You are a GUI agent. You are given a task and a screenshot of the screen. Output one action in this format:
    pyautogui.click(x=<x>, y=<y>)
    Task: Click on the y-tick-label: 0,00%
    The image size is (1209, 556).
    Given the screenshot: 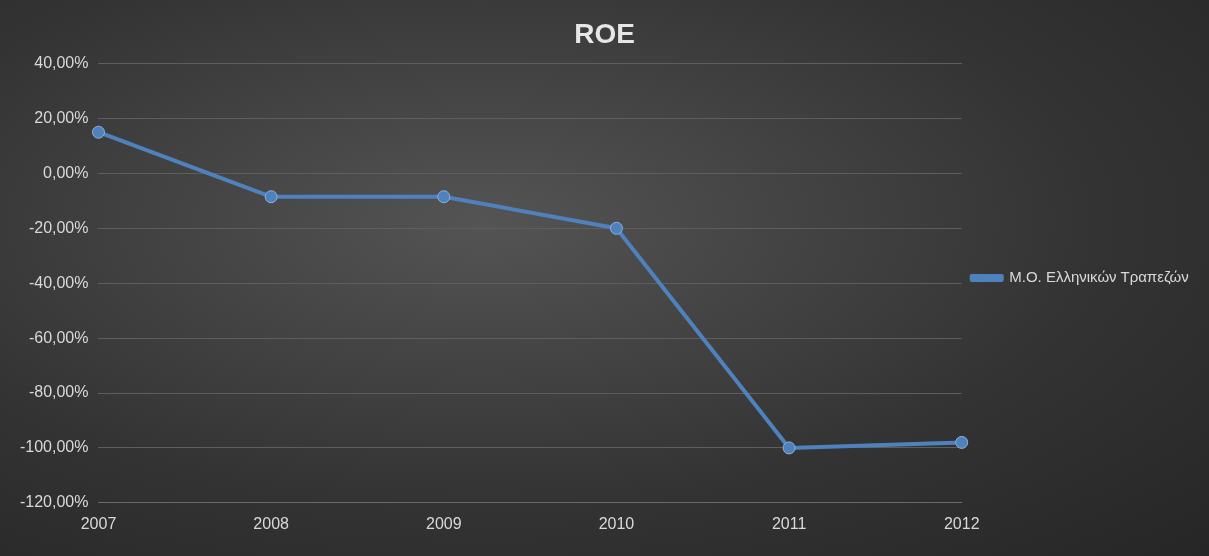 What is the action you would take?
    pyautogui.click(x=66, y=172)
    